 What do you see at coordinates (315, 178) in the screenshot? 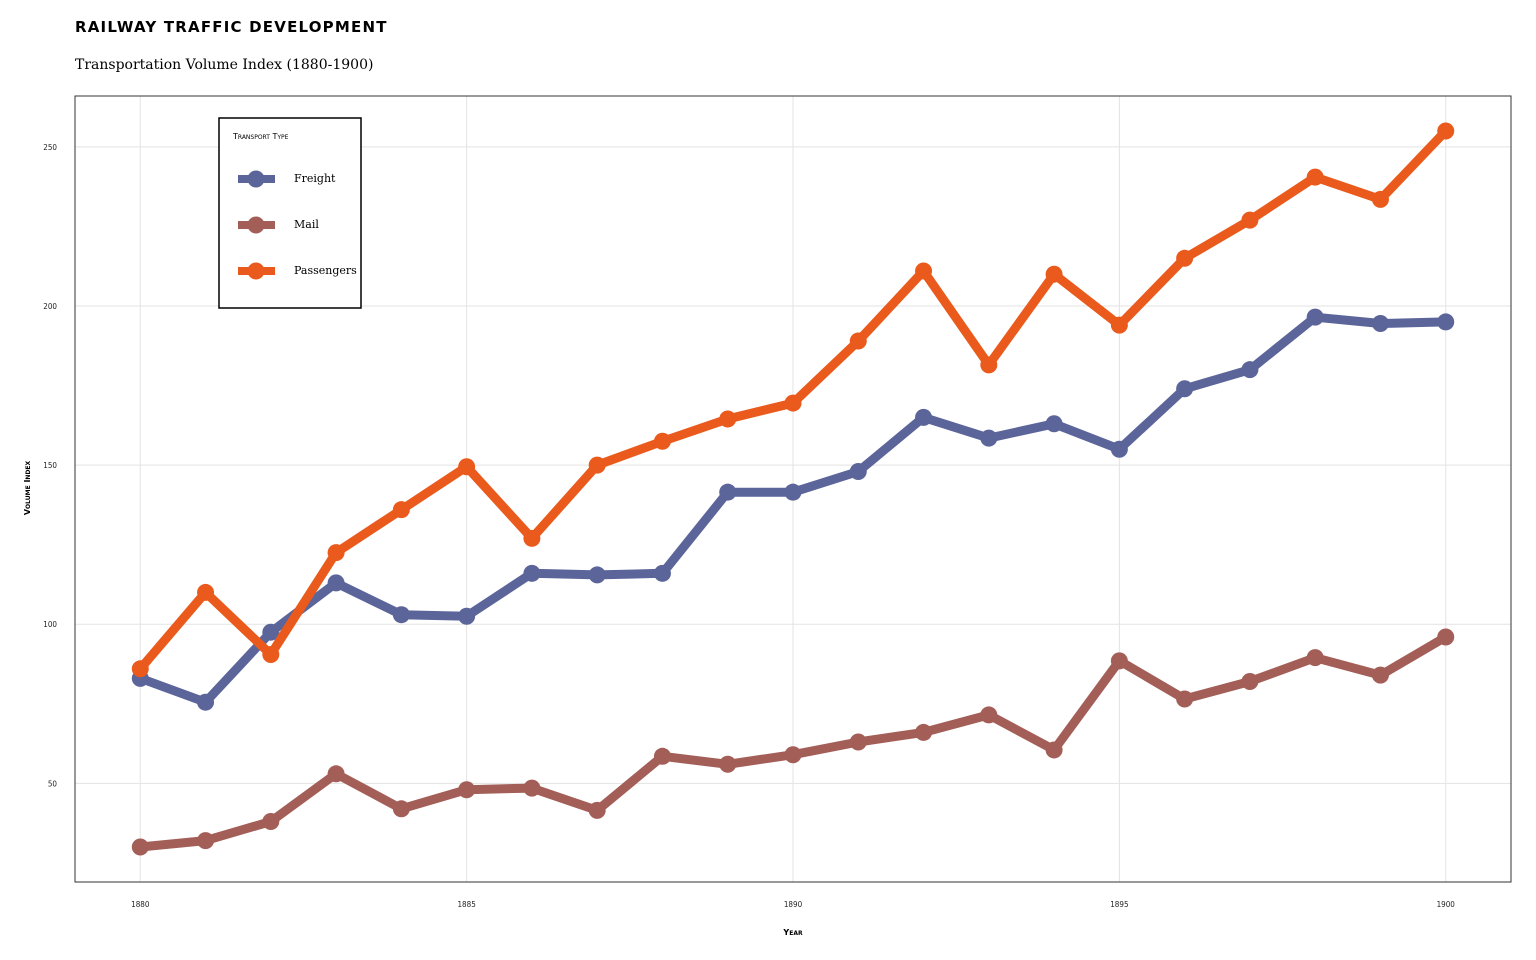
I see `legend-label: Freight` at bounding box center [315, 178].